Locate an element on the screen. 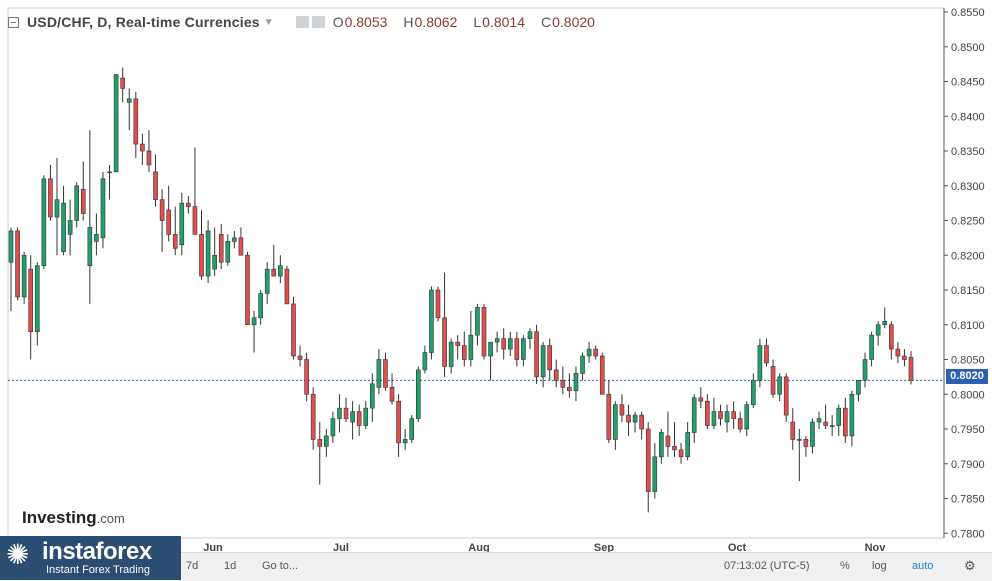 The image size is (992, 581). instaforex-logo-icon: ✺ is located at coordinates (18, 554).